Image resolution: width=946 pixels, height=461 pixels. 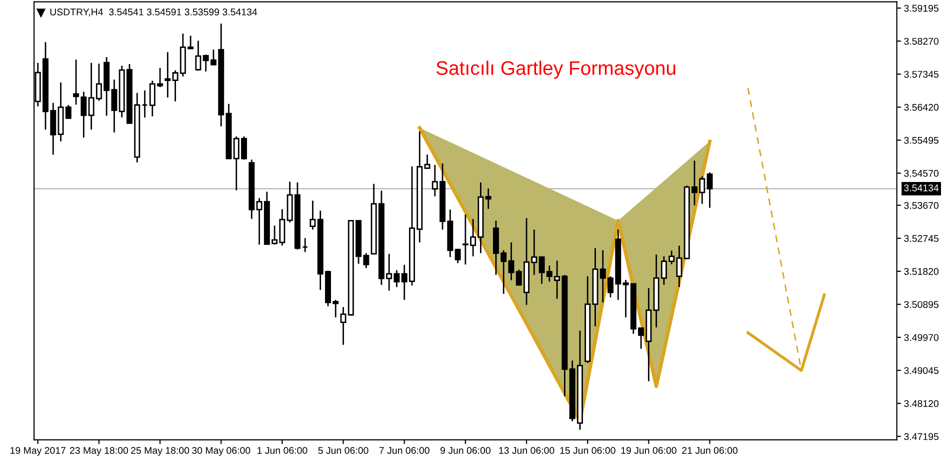 What do you see at coordinates (921, 304) in the screenshot?
I see `y-tick-label: 3.50895` at bounding box center [921, 304].